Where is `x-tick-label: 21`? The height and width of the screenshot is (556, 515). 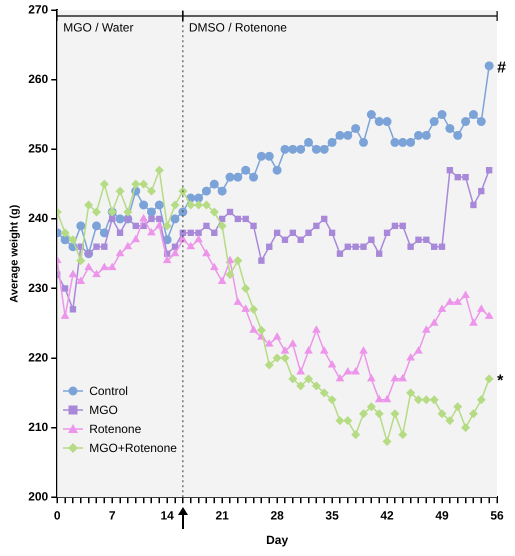
x-tick-label: 21 is located at coordinates (222, 515).